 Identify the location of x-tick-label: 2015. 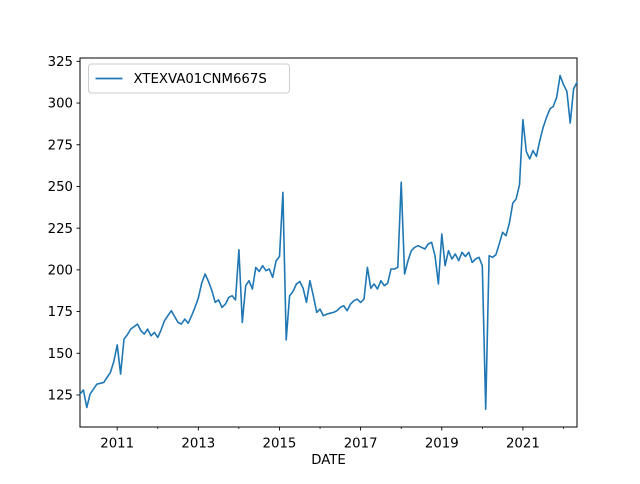
(280, 444).